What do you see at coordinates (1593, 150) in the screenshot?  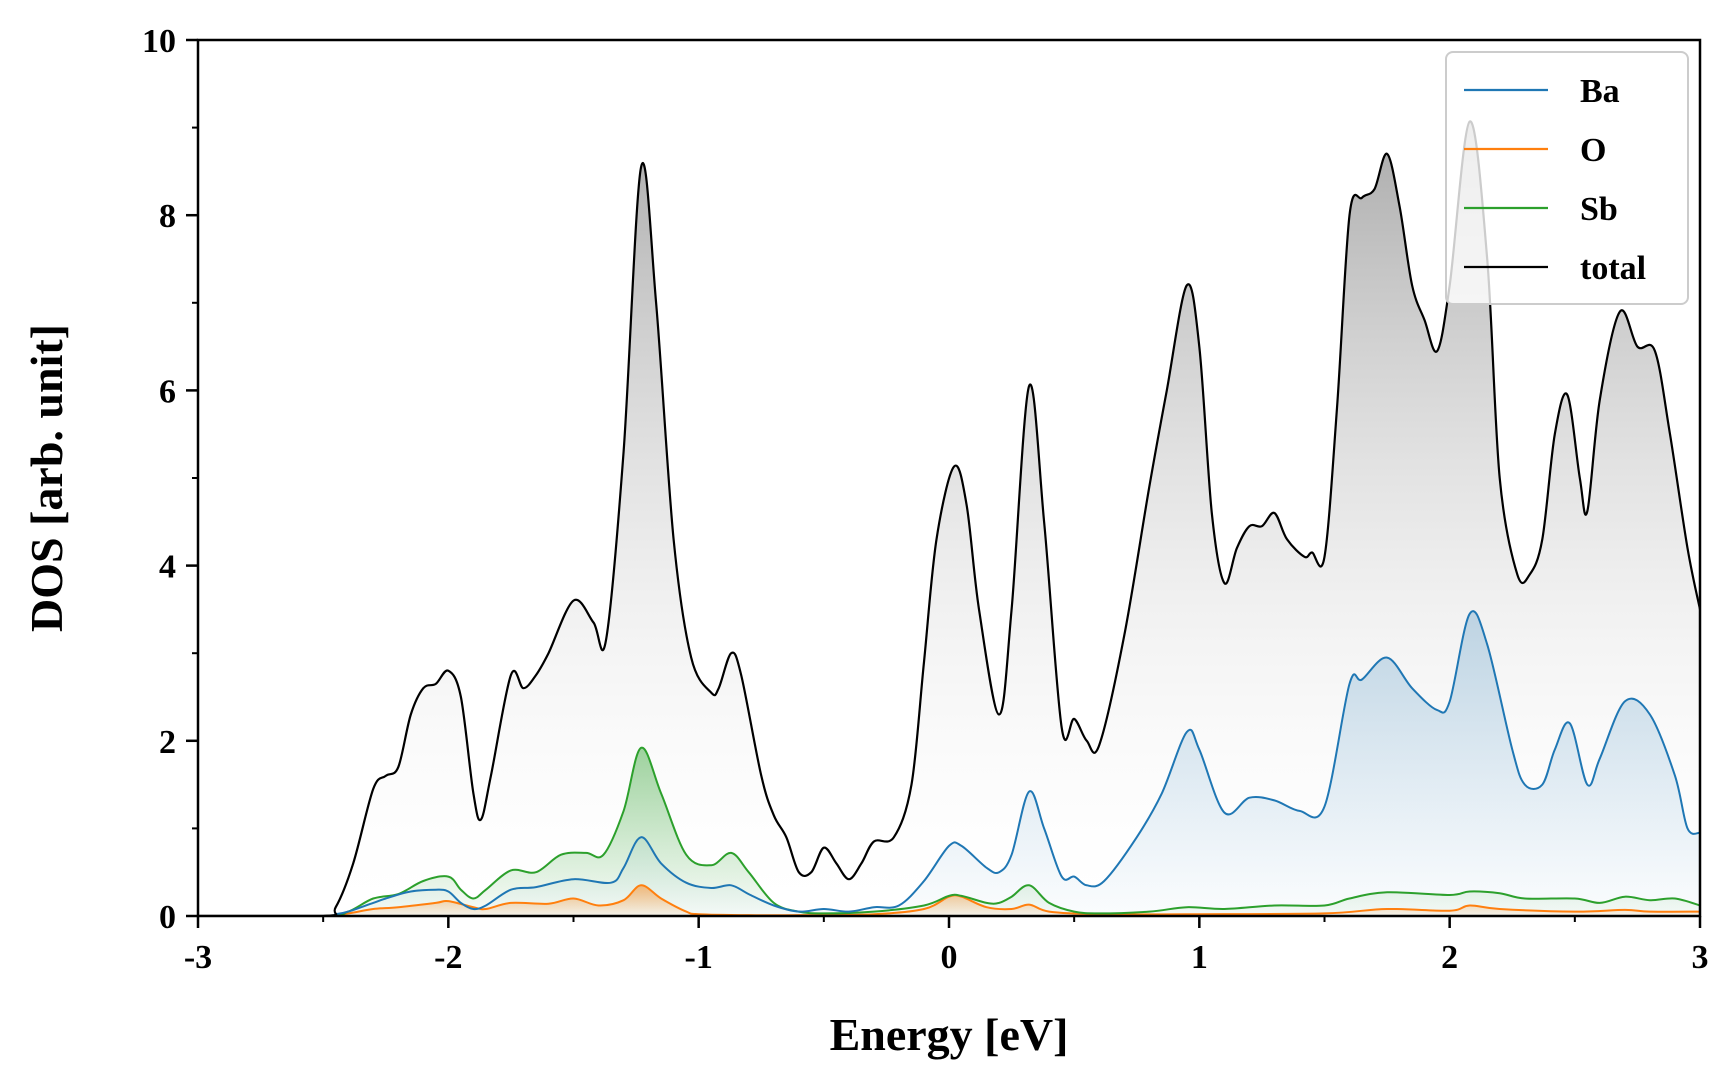 I see `legend-label-o: O` at bounding box center [1593, 150].